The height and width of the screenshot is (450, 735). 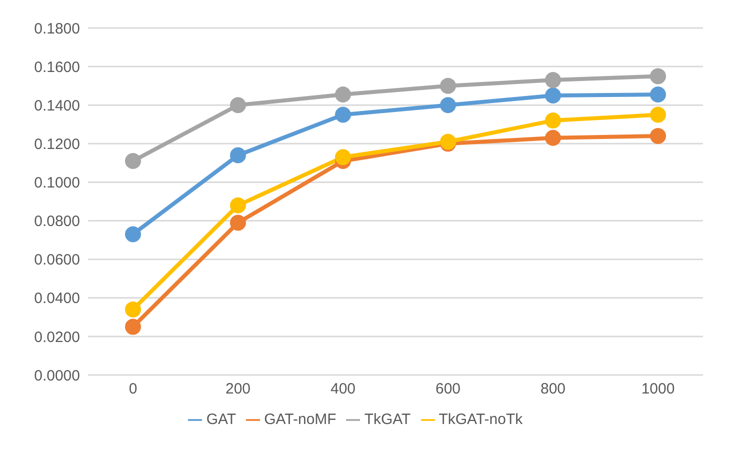 I want to click on y-tick-label: 0.1600, so click(x=57, y=67).